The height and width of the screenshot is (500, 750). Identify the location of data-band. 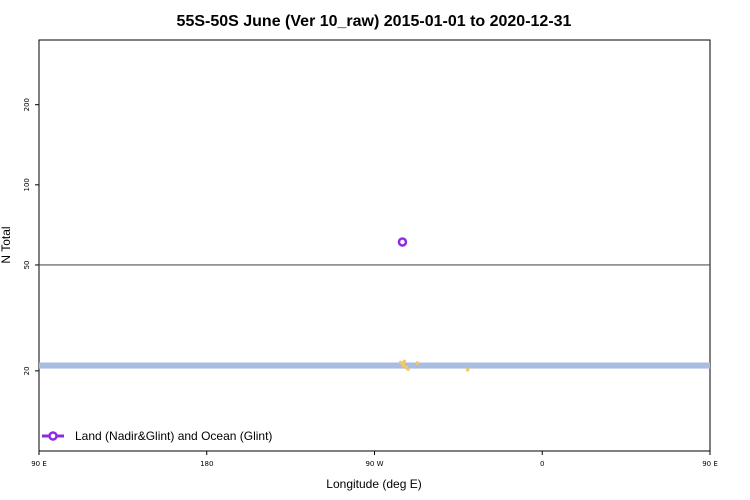
(374, 365).